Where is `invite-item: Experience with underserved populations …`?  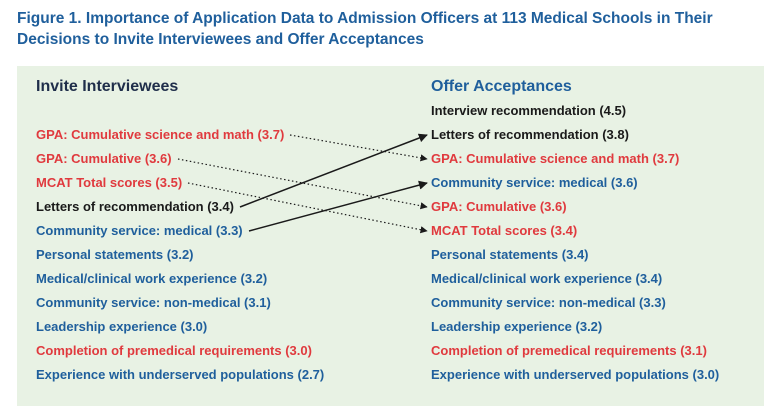 invite-item: Experience with underserved populations … is located at coordinates (180, 374).